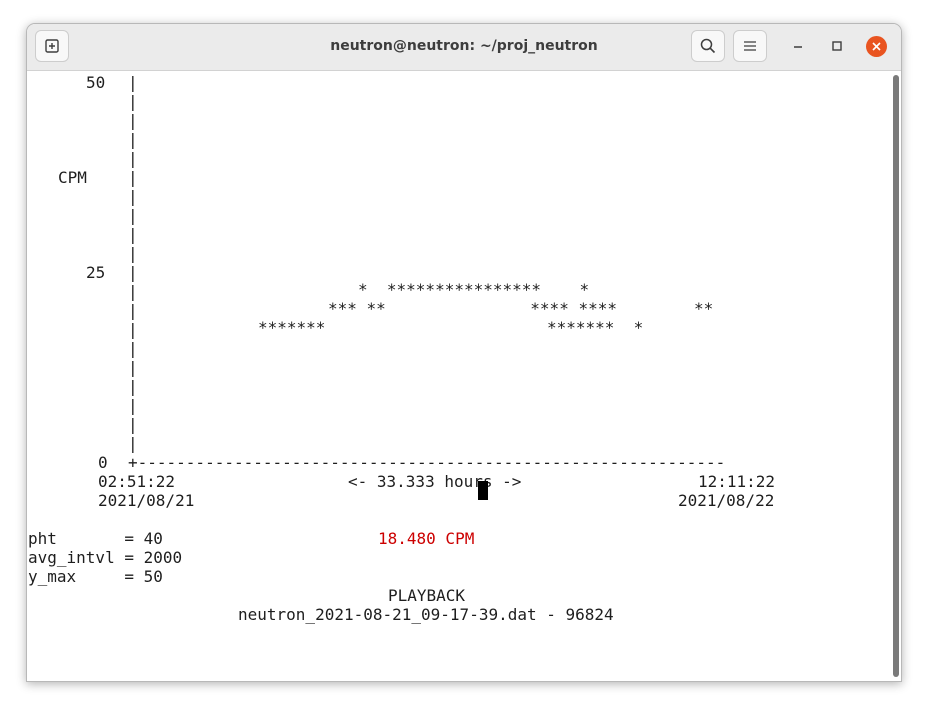 The height and width of the screenshot is (709, 926). What do you see at coordinates (95, 576) in the screenshot?
I see `param-y-max: y_max = 50` at bounding box center [95, 576].